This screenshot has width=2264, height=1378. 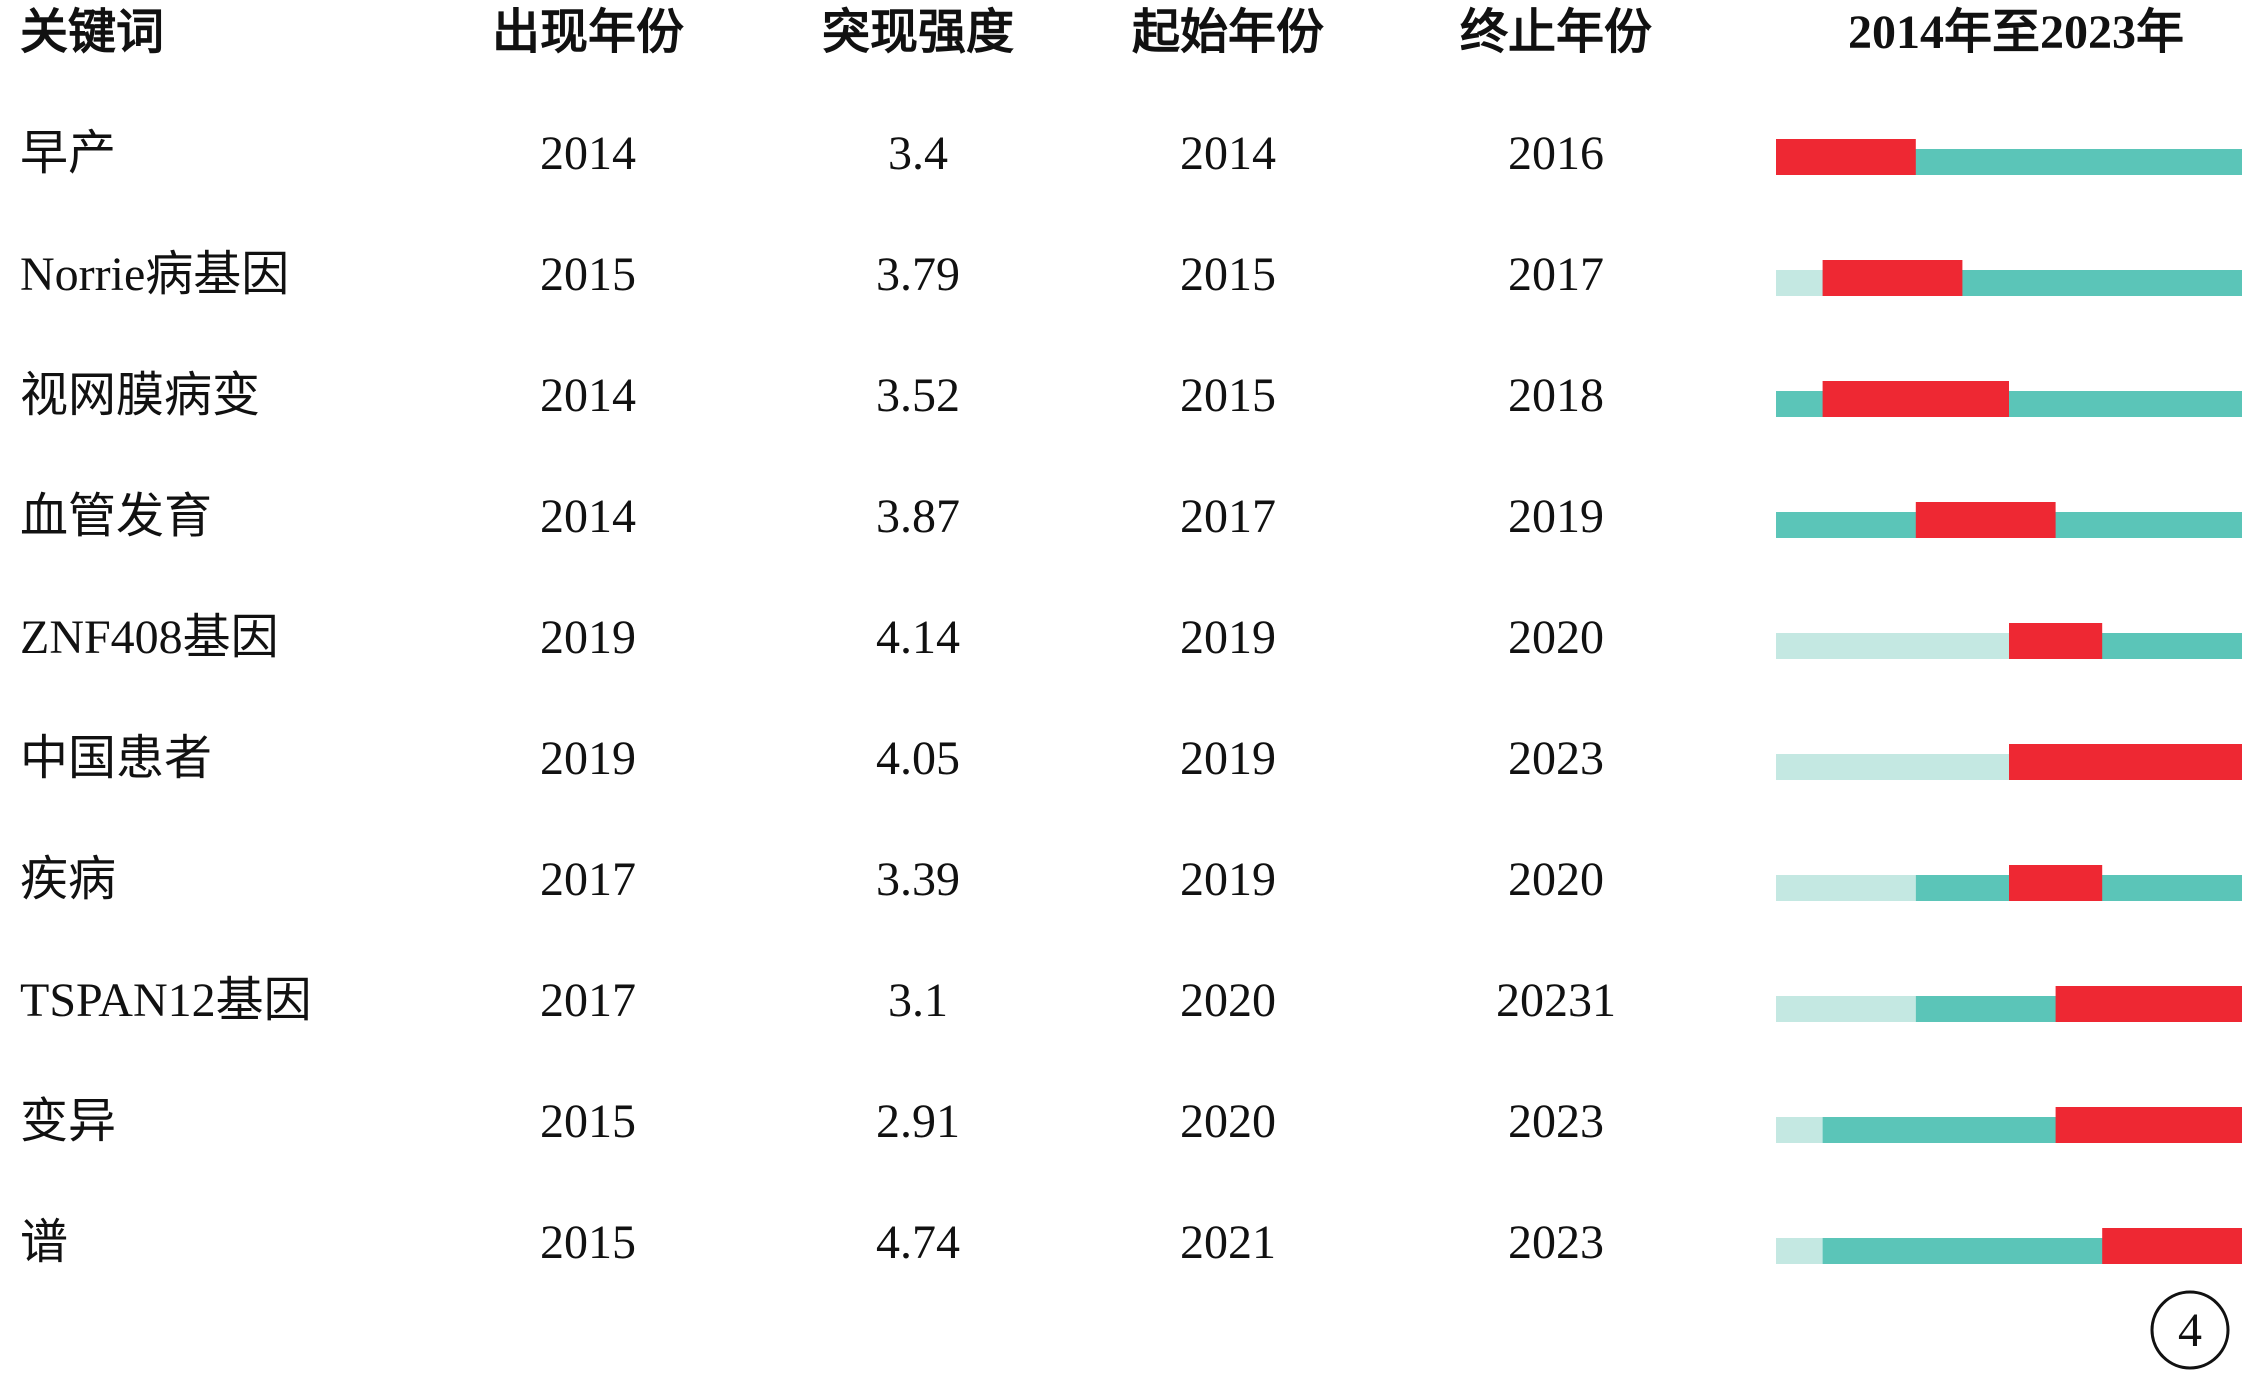 What do you see at coordinates (1131, 1242) in the screenshot?
I see `table-row: 谱 2015 4.74 2021 2023` at bounding box center [1131, 1242].